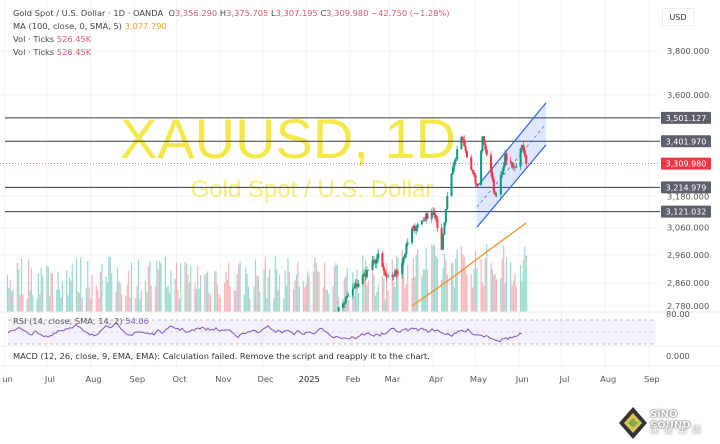 The height and width of the screenshot is (444, 720). I want to click on level-price-tag, so click(686, 211).